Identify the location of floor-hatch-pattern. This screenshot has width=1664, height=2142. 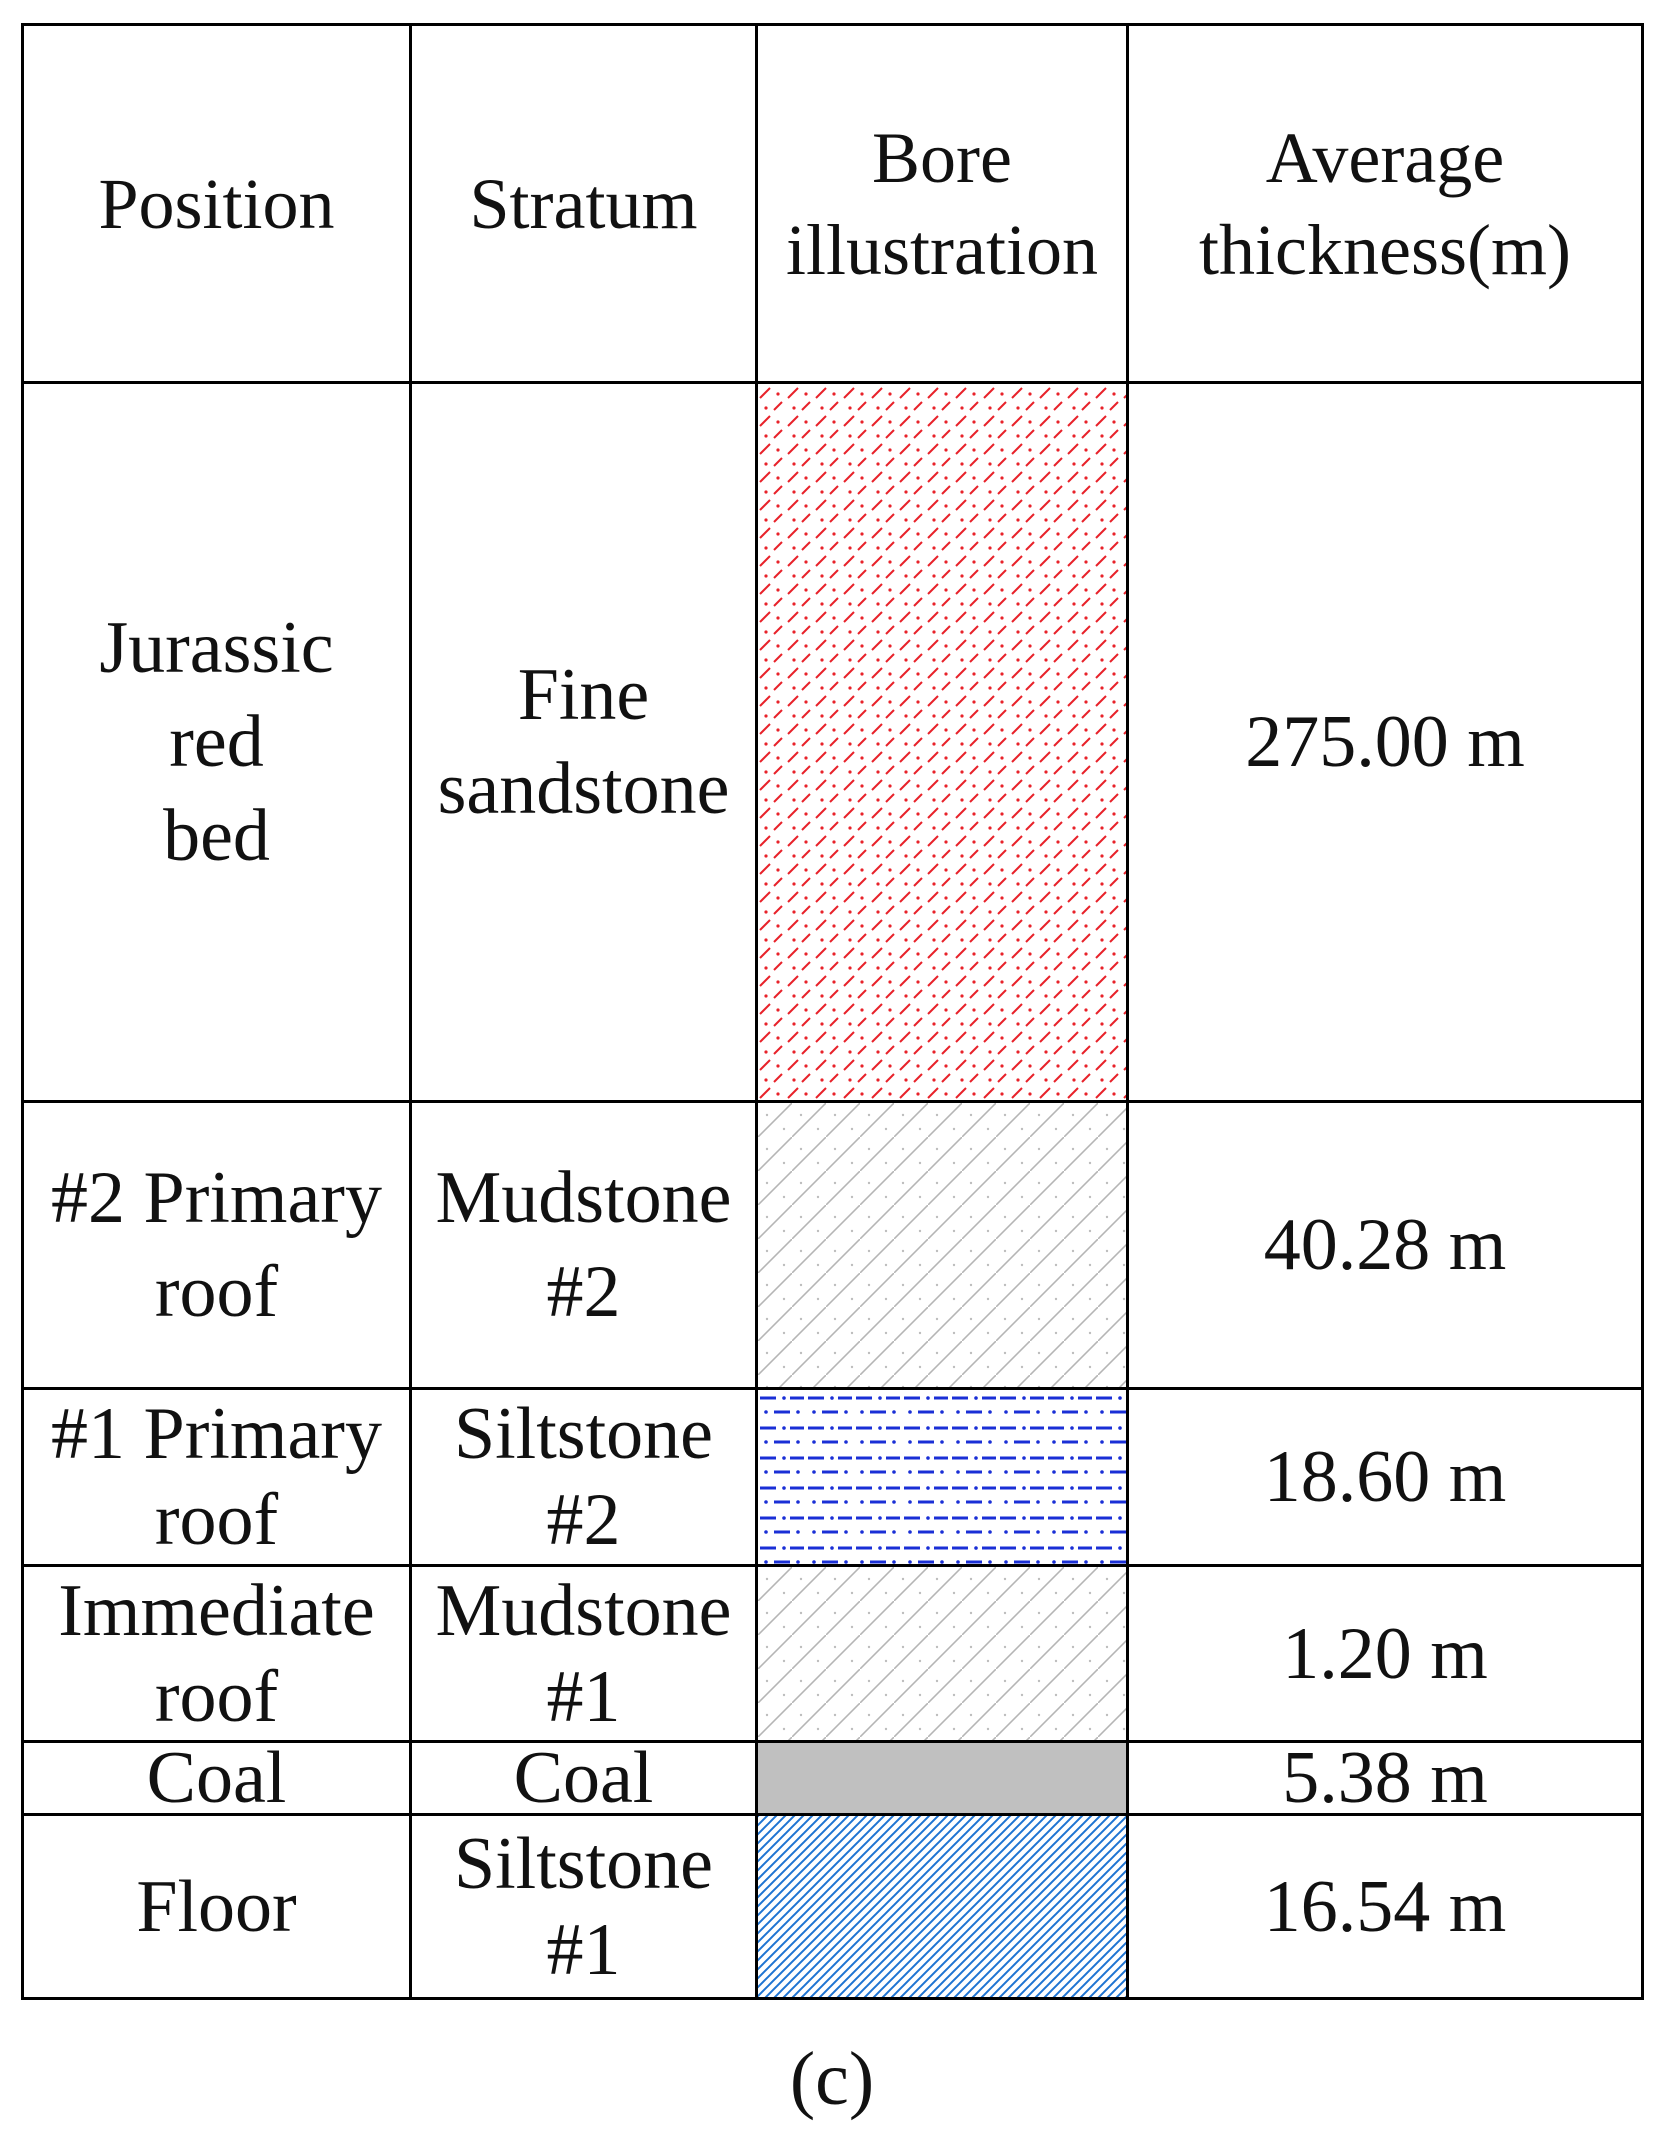
(942, 1906).